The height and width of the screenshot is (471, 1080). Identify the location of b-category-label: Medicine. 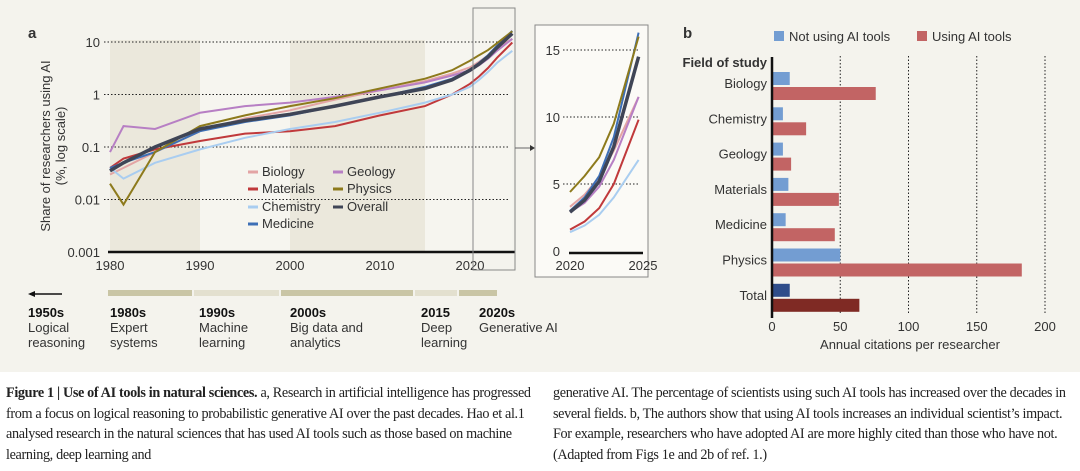
(741, 224).